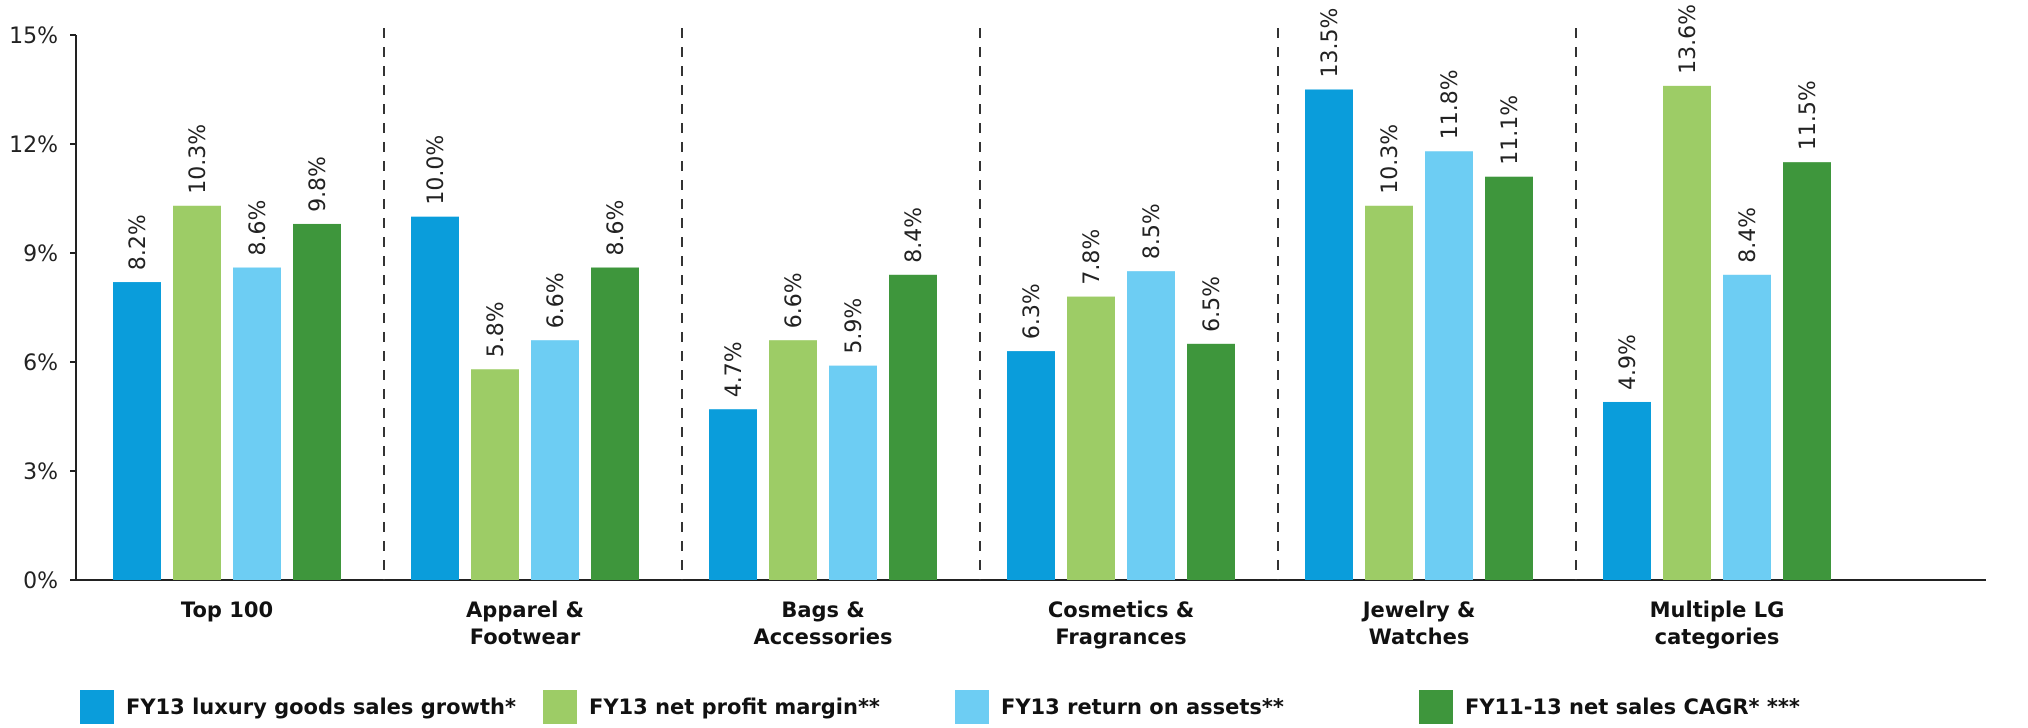 This screenshot has height=728, width=2028. I want to click on y-tick-label: 15%, so click(33, 36).